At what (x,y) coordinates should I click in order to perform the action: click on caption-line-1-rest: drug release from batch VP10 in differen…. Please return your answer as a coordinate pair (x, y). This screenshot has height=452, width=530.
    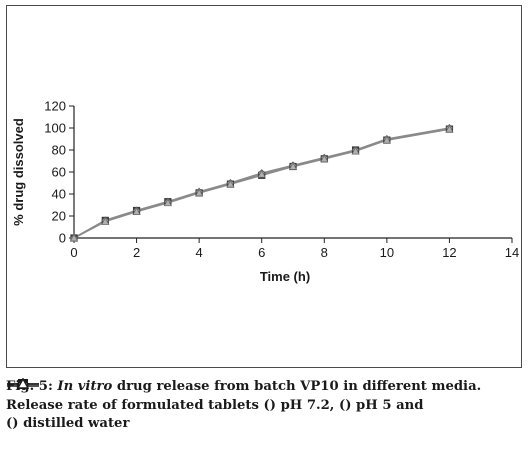
    Looking at the image, I should click on (297, 386).